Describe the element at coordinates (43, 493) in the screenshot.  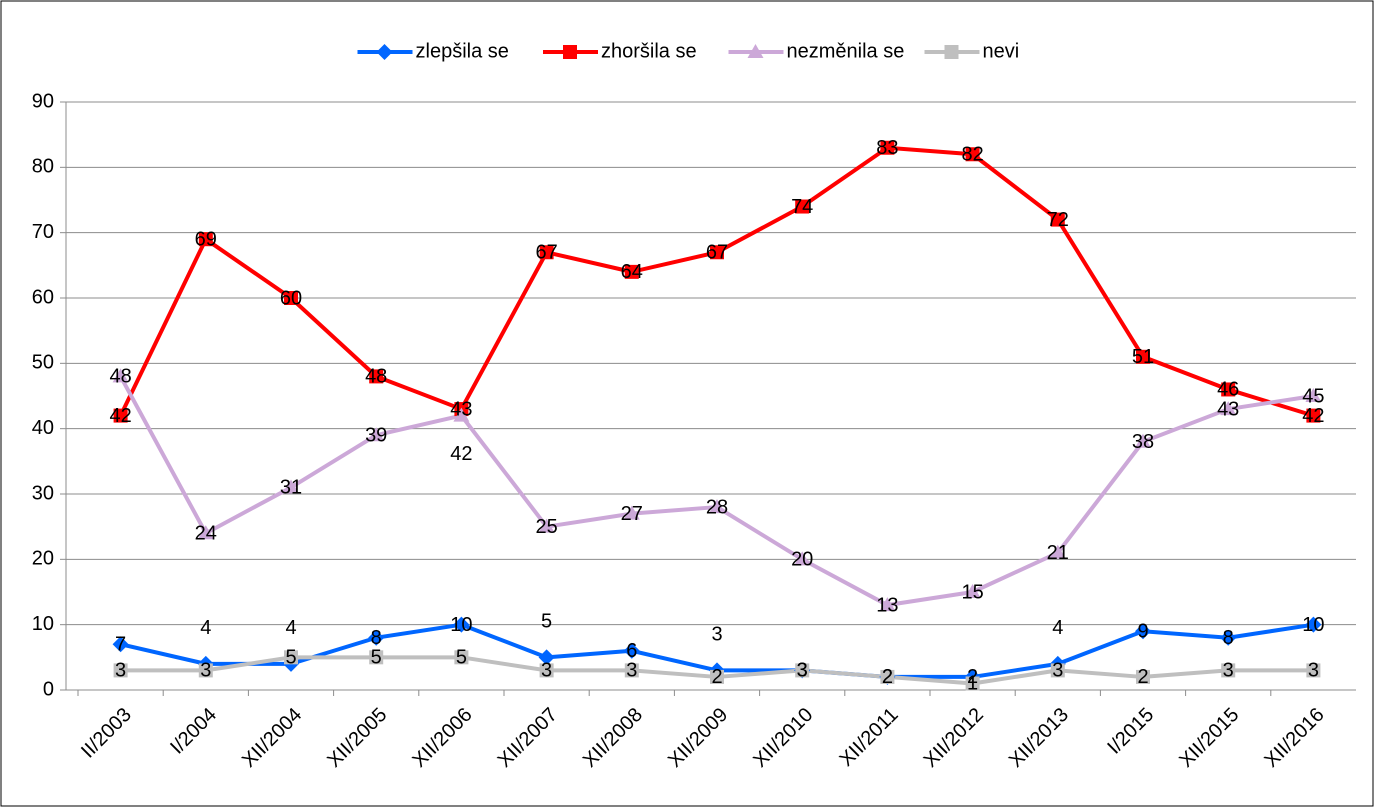
I see `y-tick-label: 30` at that location.